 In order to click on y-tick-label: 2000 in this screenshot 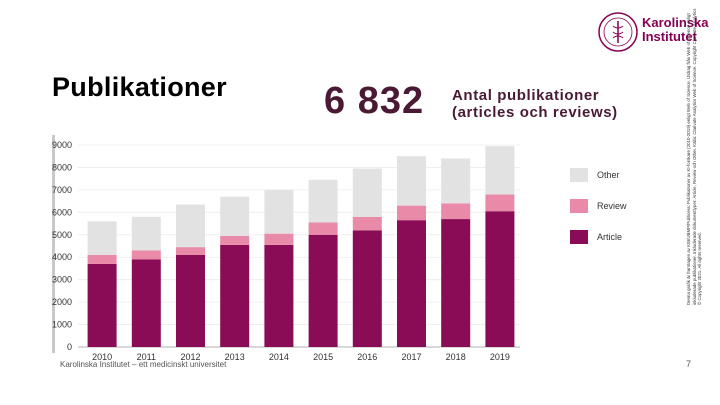, I will do `click(62, 302)`.